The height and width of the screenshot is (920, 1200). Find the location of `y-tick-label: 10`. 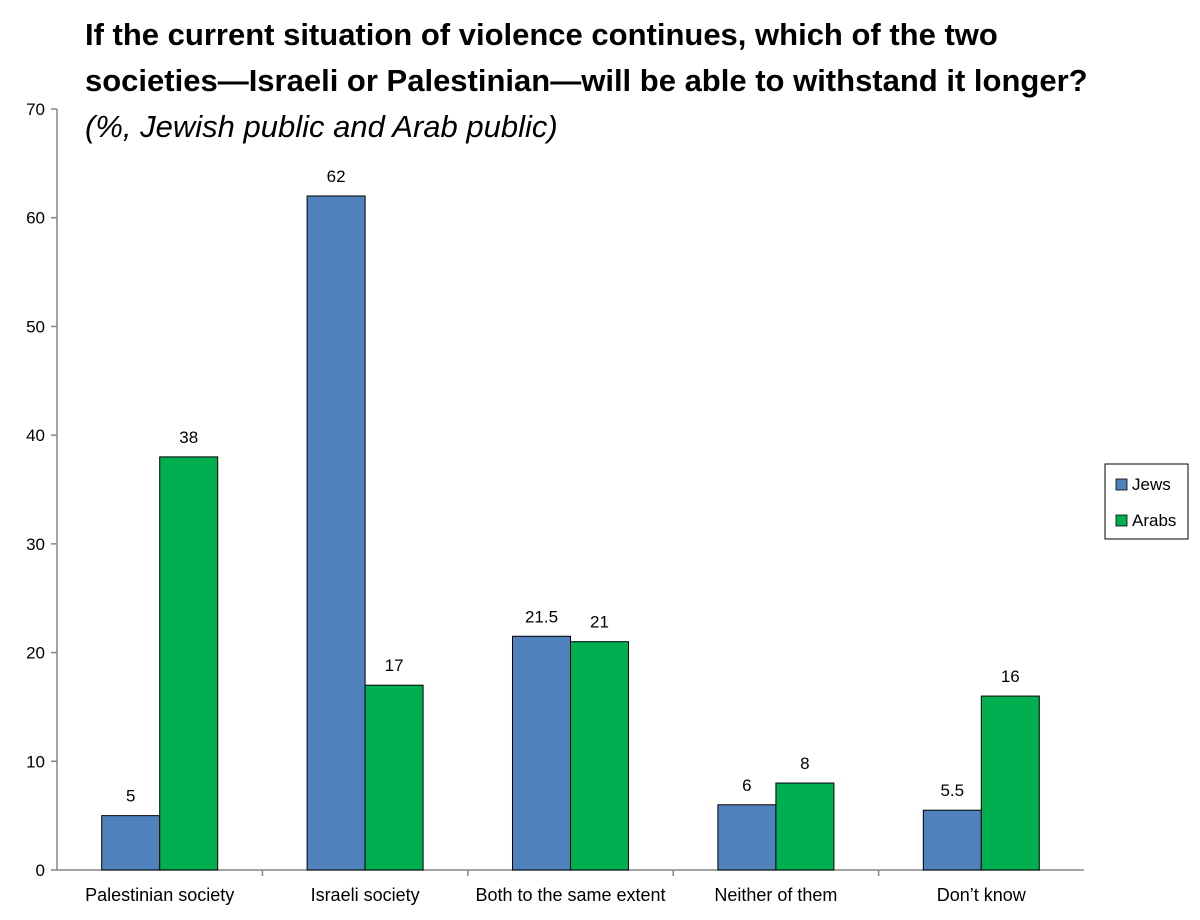

y-tick-label: 10 is located at coordinates (35, 761).